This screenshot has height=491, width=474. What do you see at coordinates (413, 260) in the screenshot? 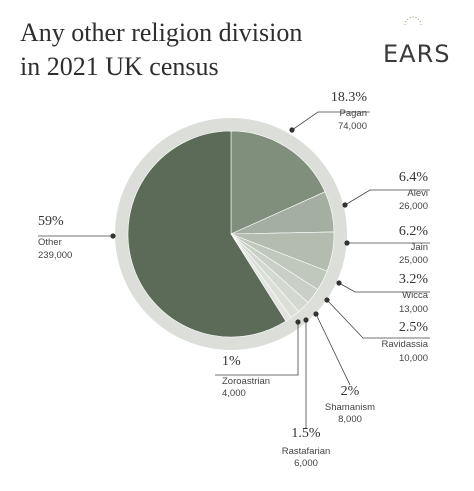
I see `count-label: 25,000` at bounding box center [413, 260].